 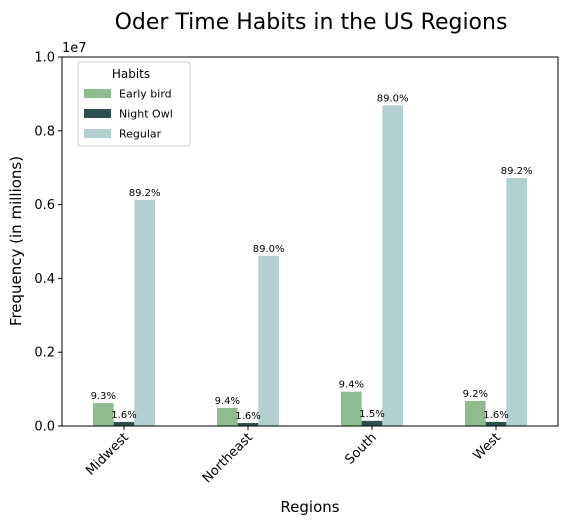 What do you see at coordinates (248, 424) in the screenshot?
I see `bar-night-owl-northeast` at bounding box center [248, 424].